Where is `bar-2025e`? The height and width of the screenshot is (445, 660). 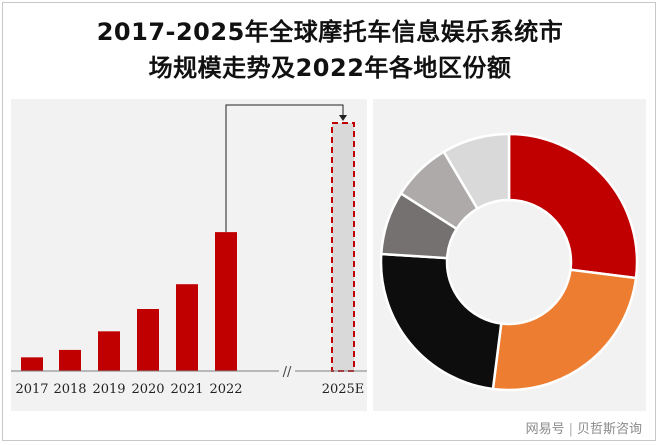
bar-2025e is located at coordinates (343, 247).